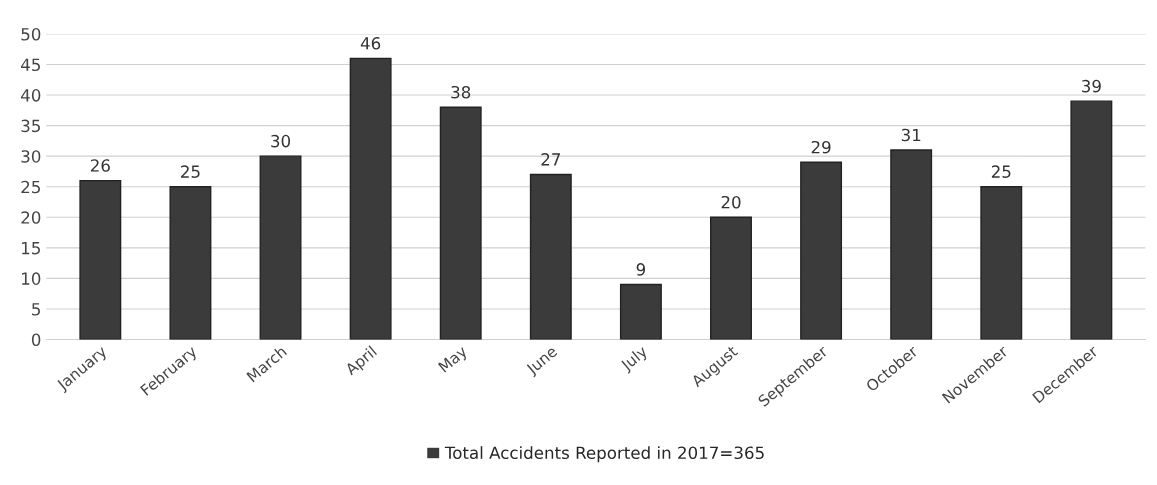 The image size is (1157, 485). What do you see at coordinates (31, 248) in the screenshot?
I see `y-tick-label: 15` at bounding box center [31, 248].